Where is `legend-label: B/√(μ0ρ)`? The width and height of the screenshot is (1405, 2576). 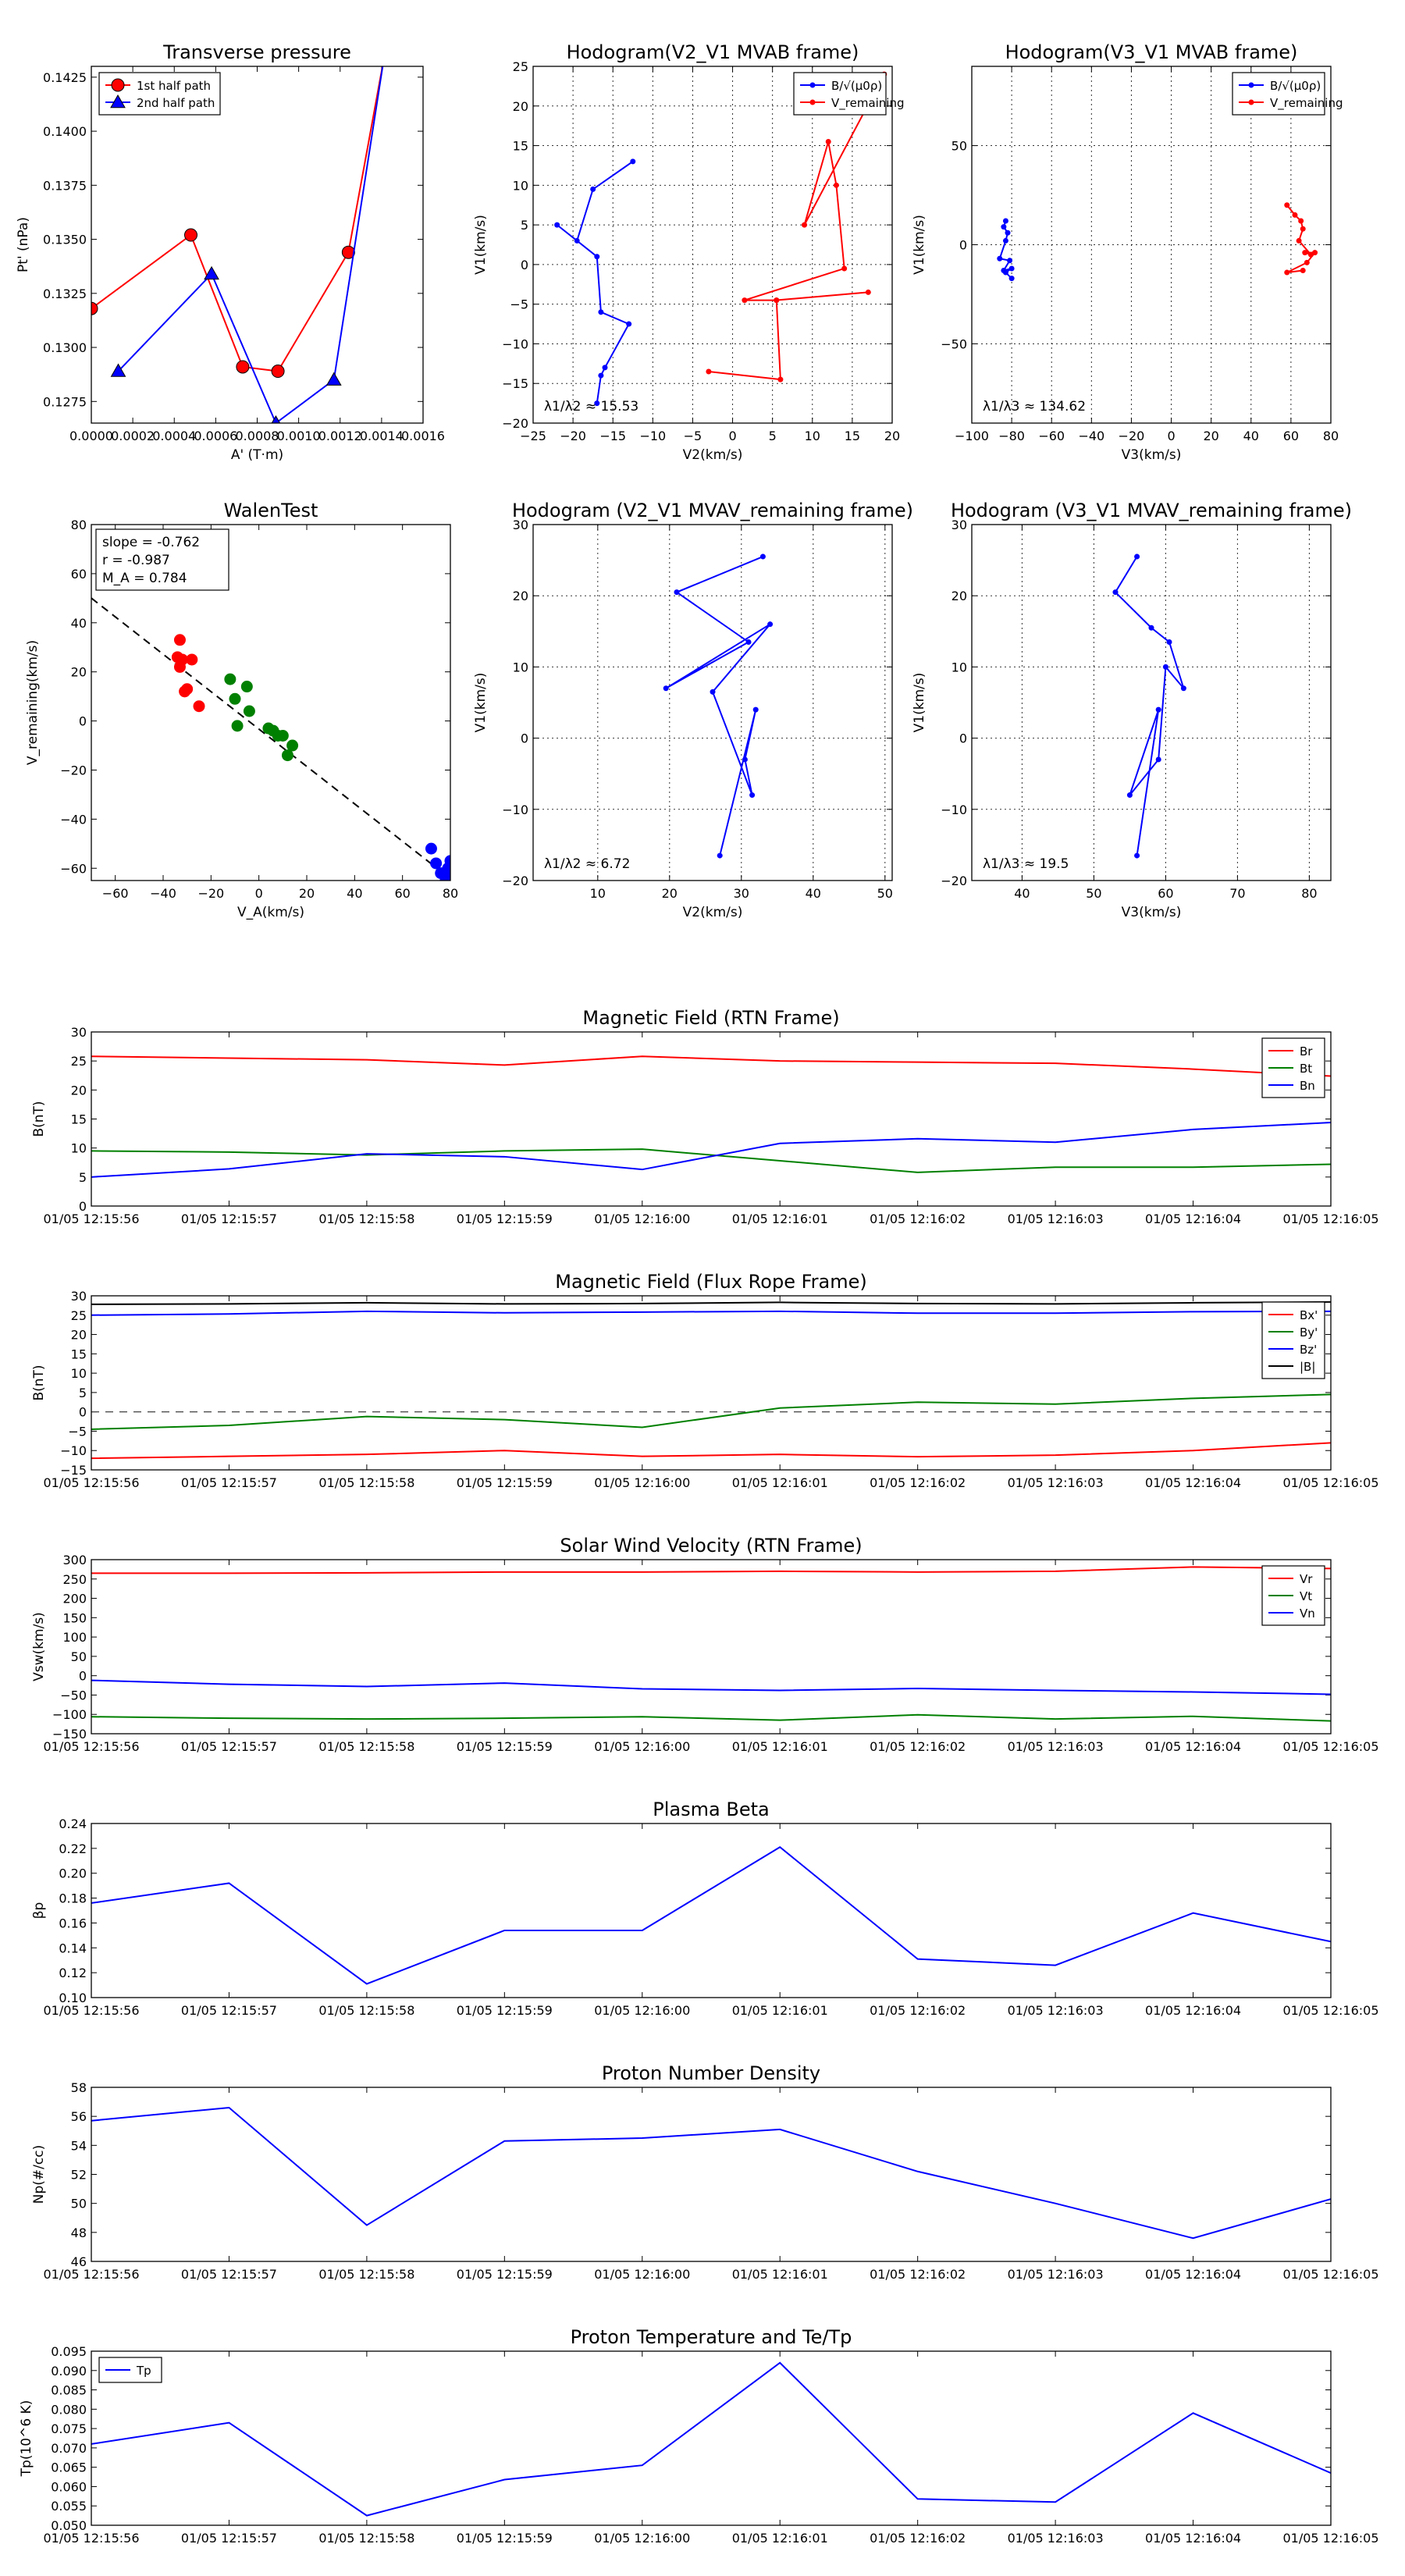 legend-label: B/√(μ0ρ) is located at coordinates (857, 86).